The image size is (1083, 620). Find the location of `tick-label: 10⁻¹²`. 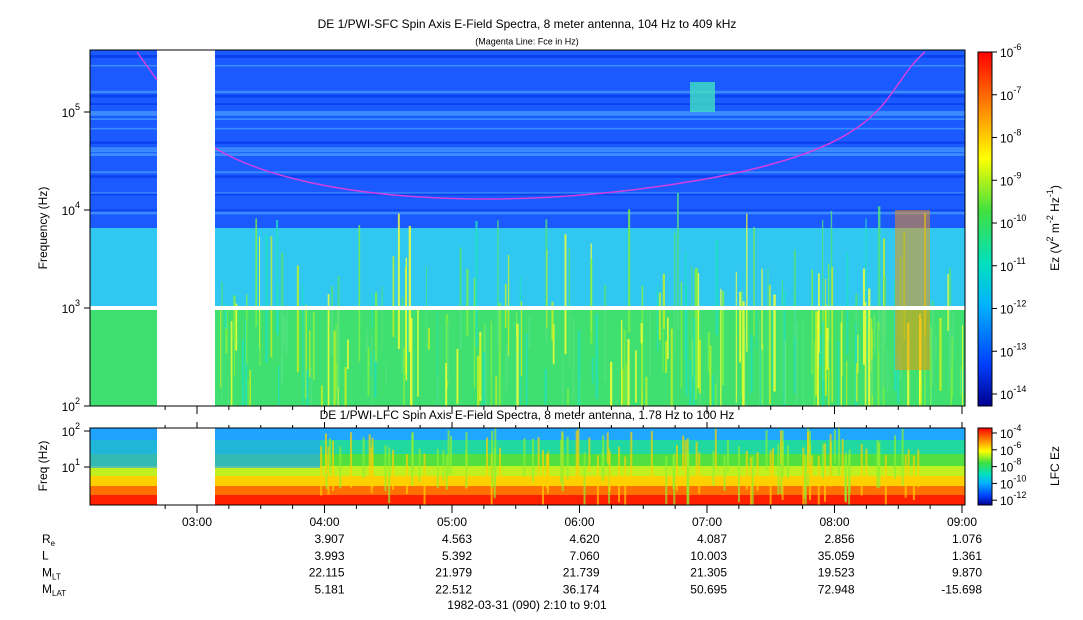

tick-label: 10⁻¹² is located at coordinates (1013, 308).